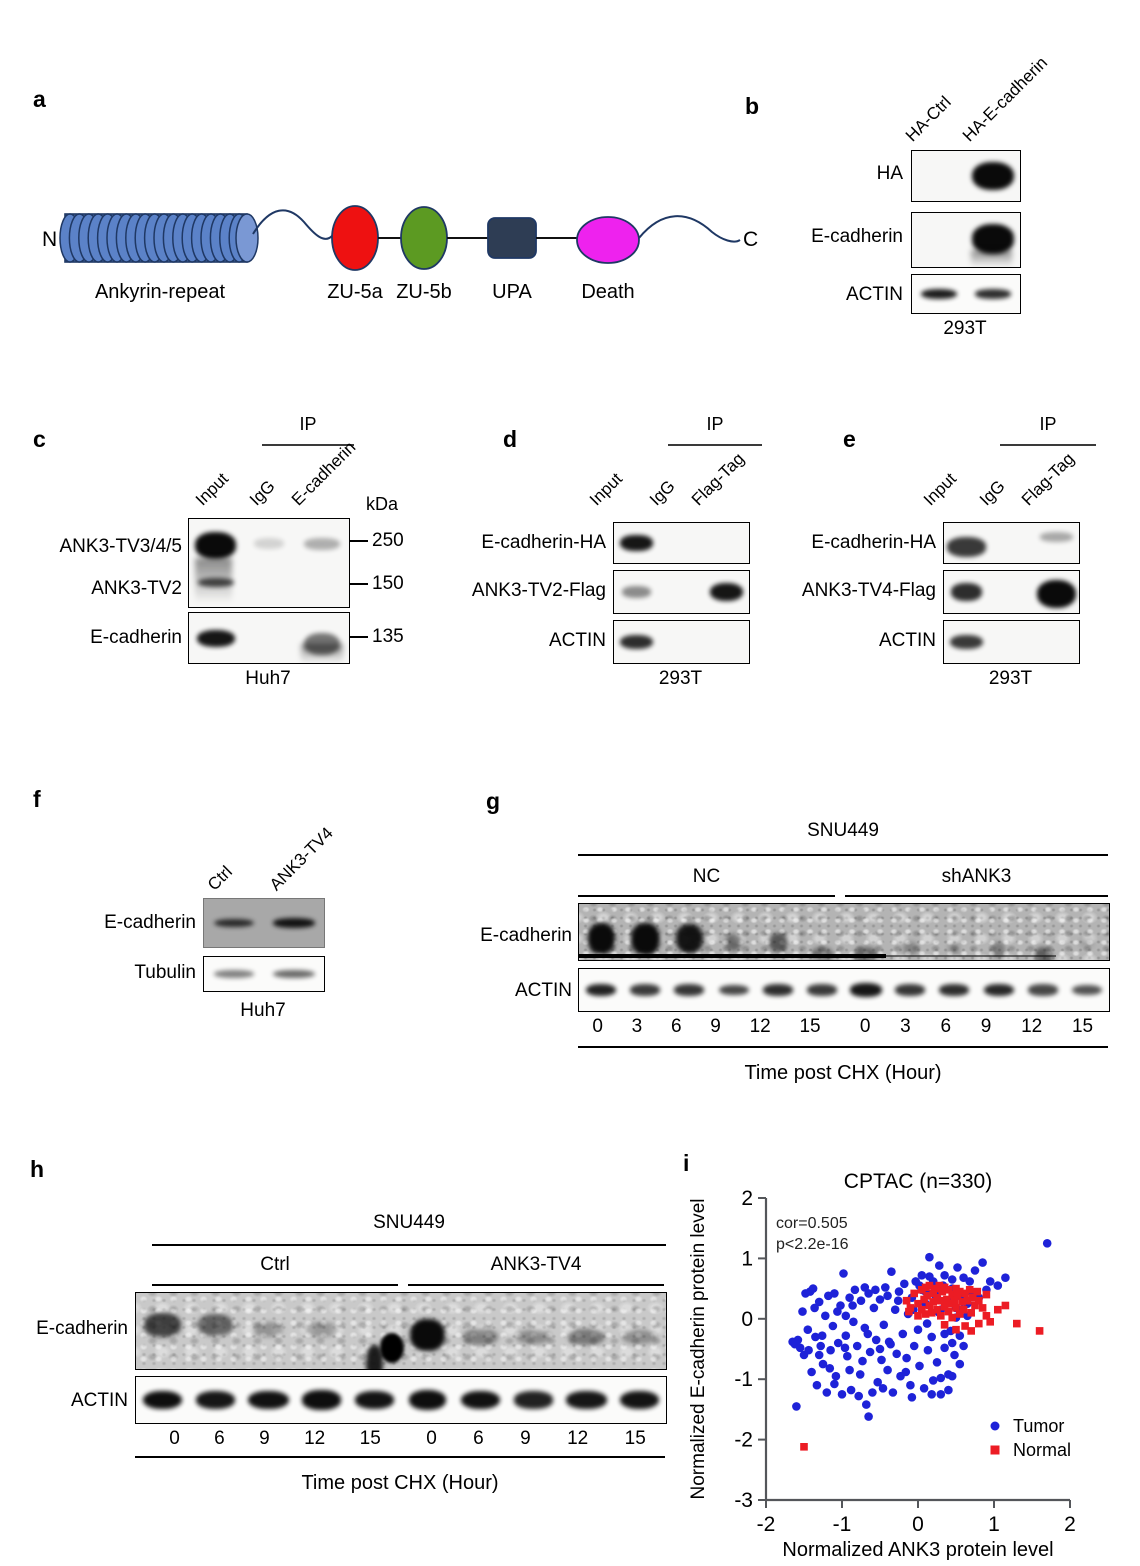 This screenshot has width=1140, height=1566. Describe the element at coordinates (1005, 99) in the screenshot. I see `panel-b-lane-2: HA-E-cadherin` at that location.